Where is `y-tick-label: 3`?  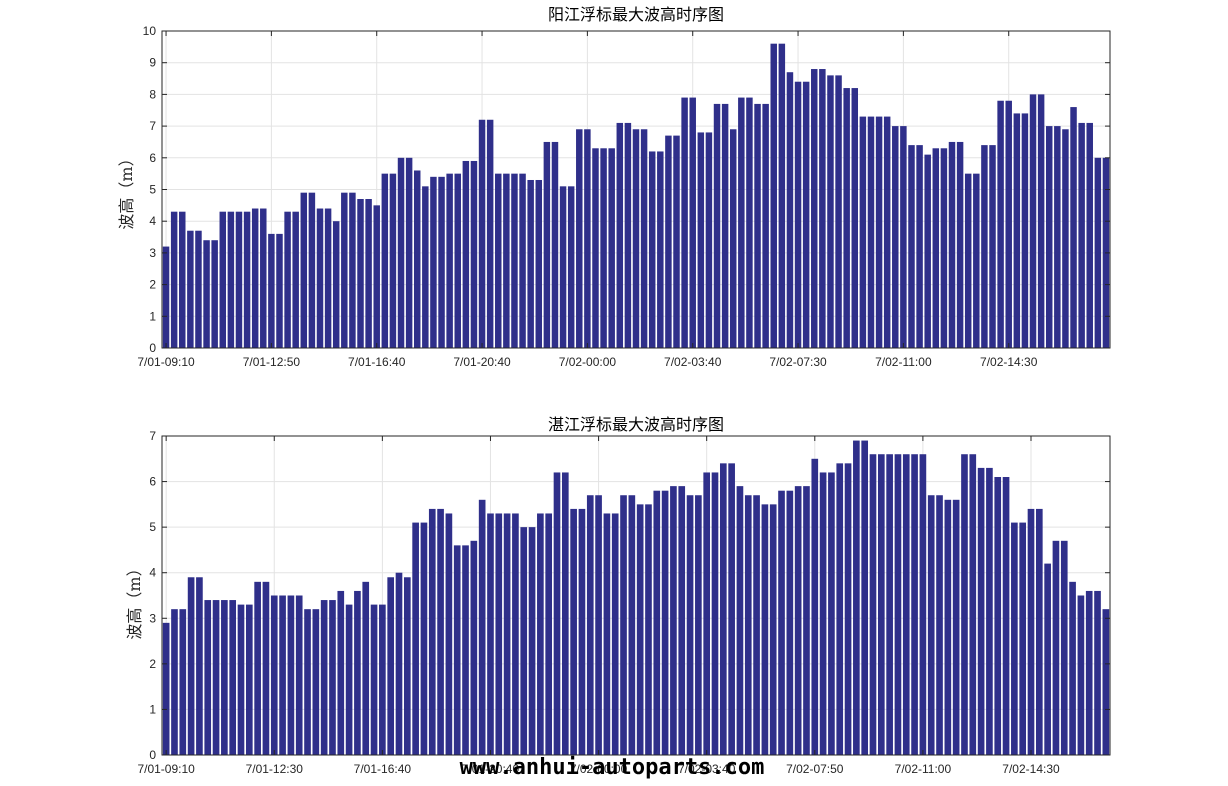
y-tick-label: 3 is located at coordinates (152, 618).